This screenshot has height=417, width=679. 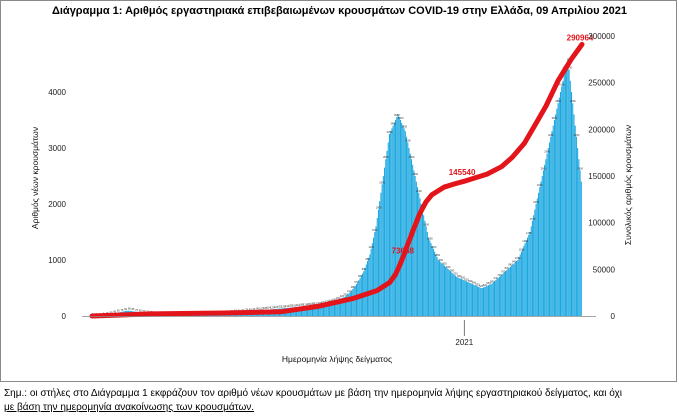 I want to click on bar-value-label: 3550, so click(x=397, y=115).